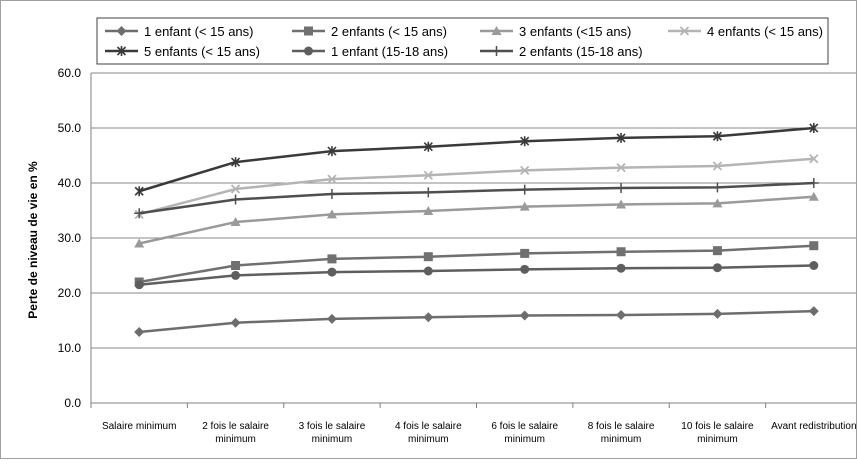  I want to click on y-tick-label: 50.0, so click(70, 128).